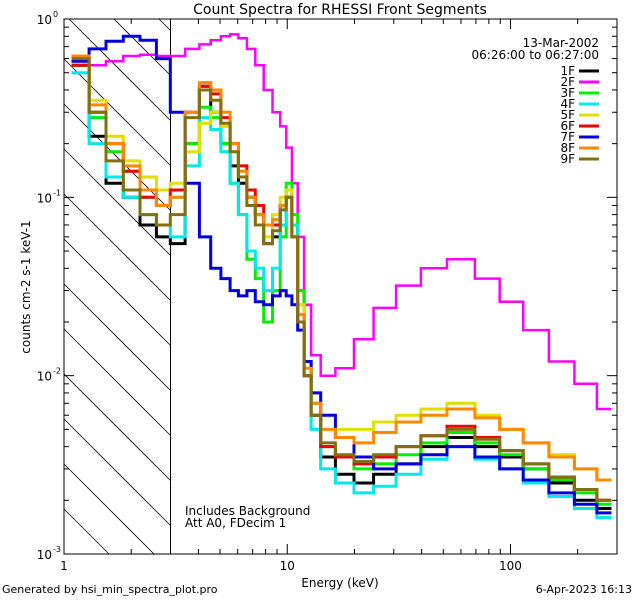 Image resolution: width=640 pixels, height=600 pixels. I want to click on legend-label-3F: 3F, so click(567, 93).